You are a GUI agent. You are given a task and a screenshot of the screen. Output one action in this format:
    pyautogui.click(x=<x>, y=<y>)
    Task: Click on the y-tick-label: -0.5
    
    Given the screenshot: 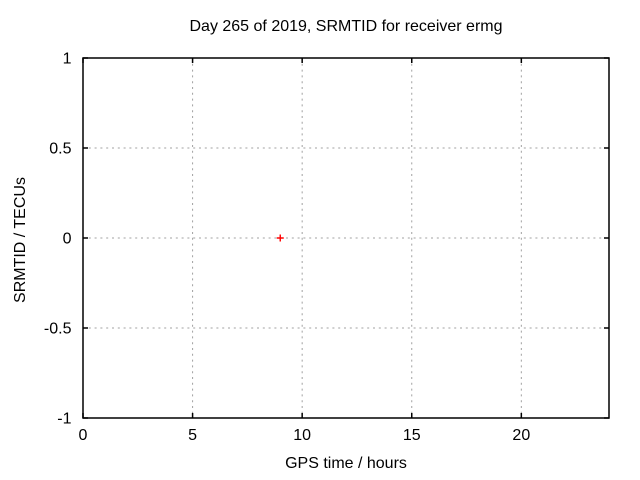 What is the action you would take?
    pyautogui.click(x=58, y=329)
    